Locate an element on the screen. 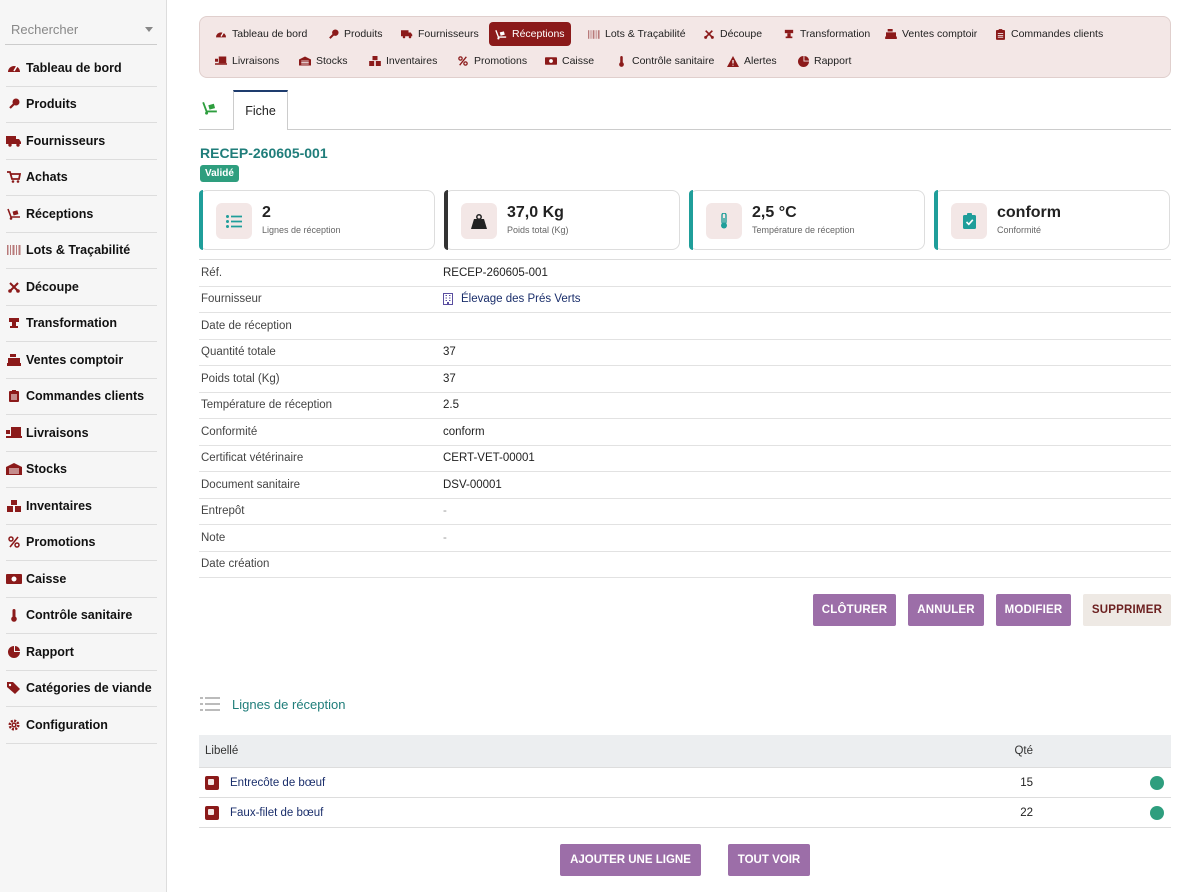 This screenshot has width=1200, height=892. money-icon is located at coordinates (14, 579).